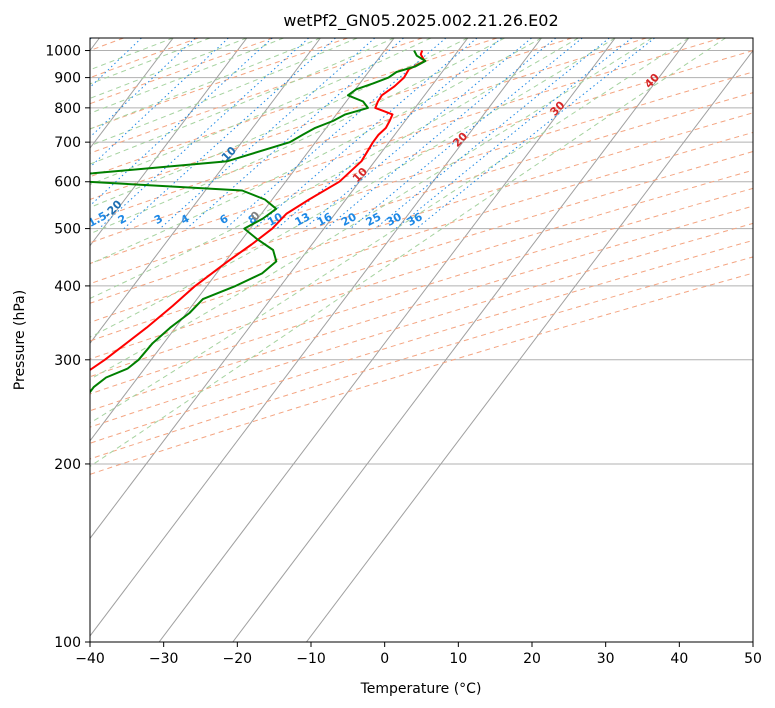  What do you see at coordinates (420, 21) in the screenshot?
I see `chart-title: wetPf2_GN05.2025.002.21.26.E02` at bounding box center [420, 21].